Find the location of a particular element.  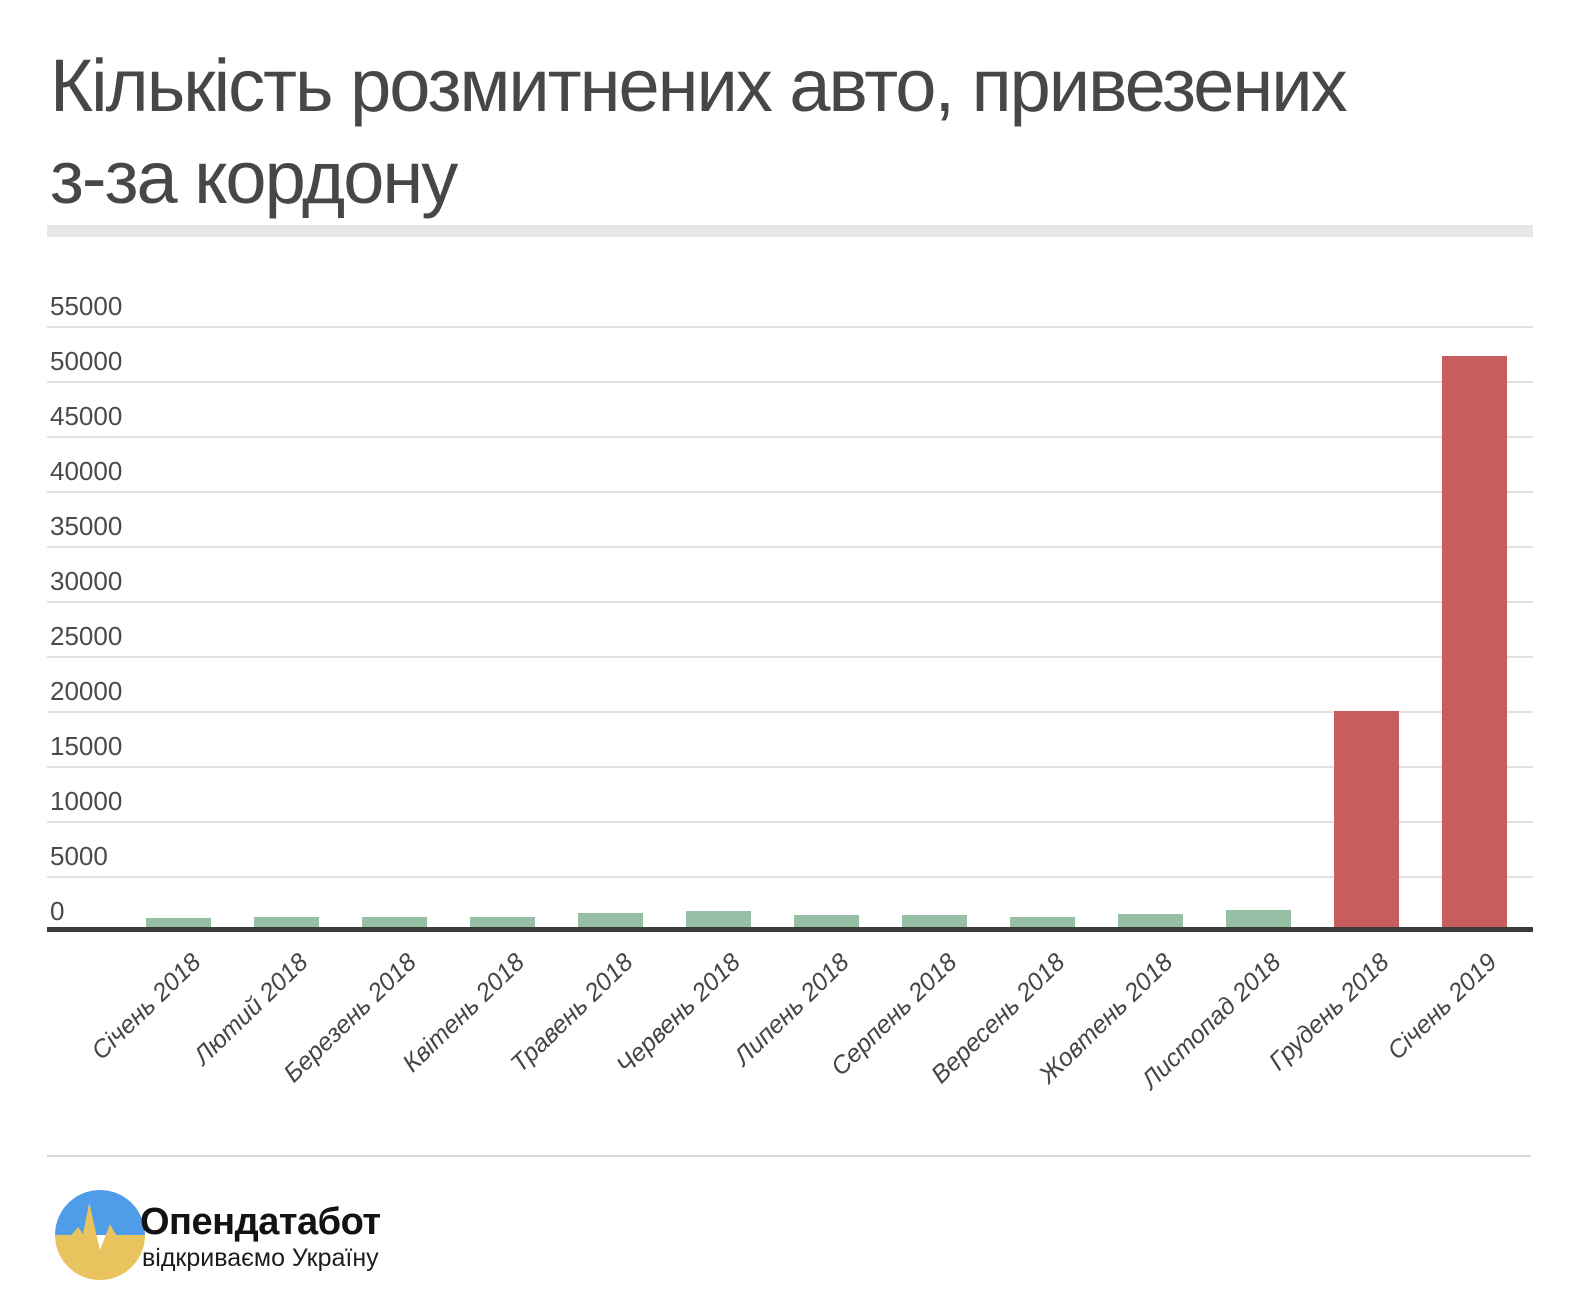

opendatabot-logo-icon is located at coordinates (100, 1235).